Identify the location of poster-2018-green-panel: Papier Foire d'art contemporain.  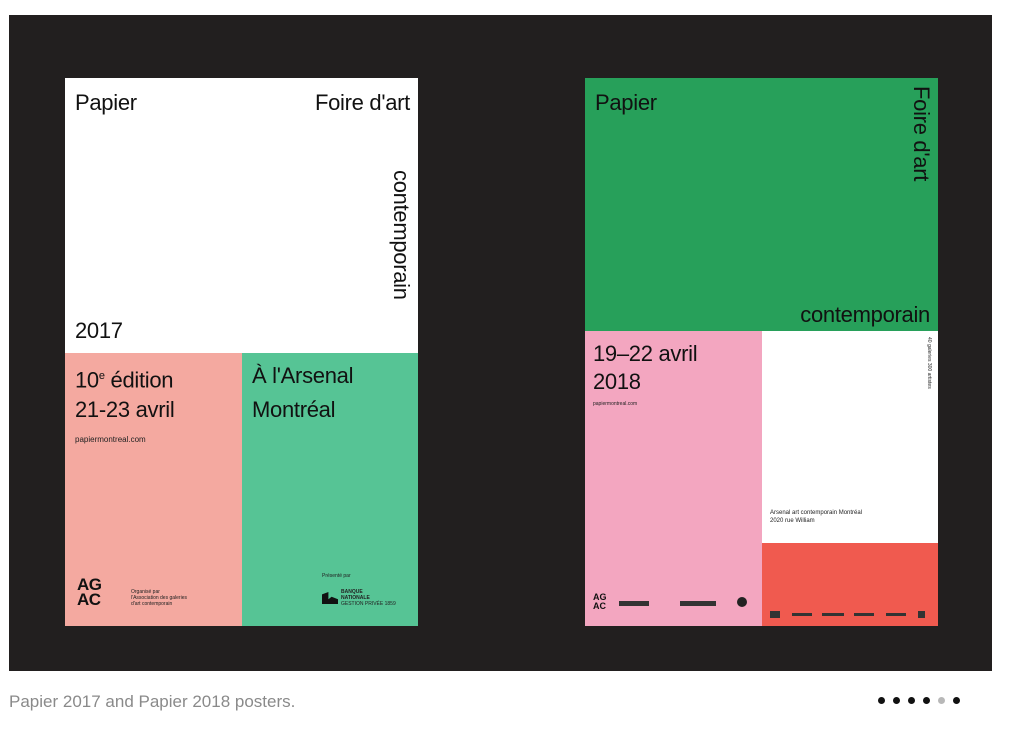
(761, 204).